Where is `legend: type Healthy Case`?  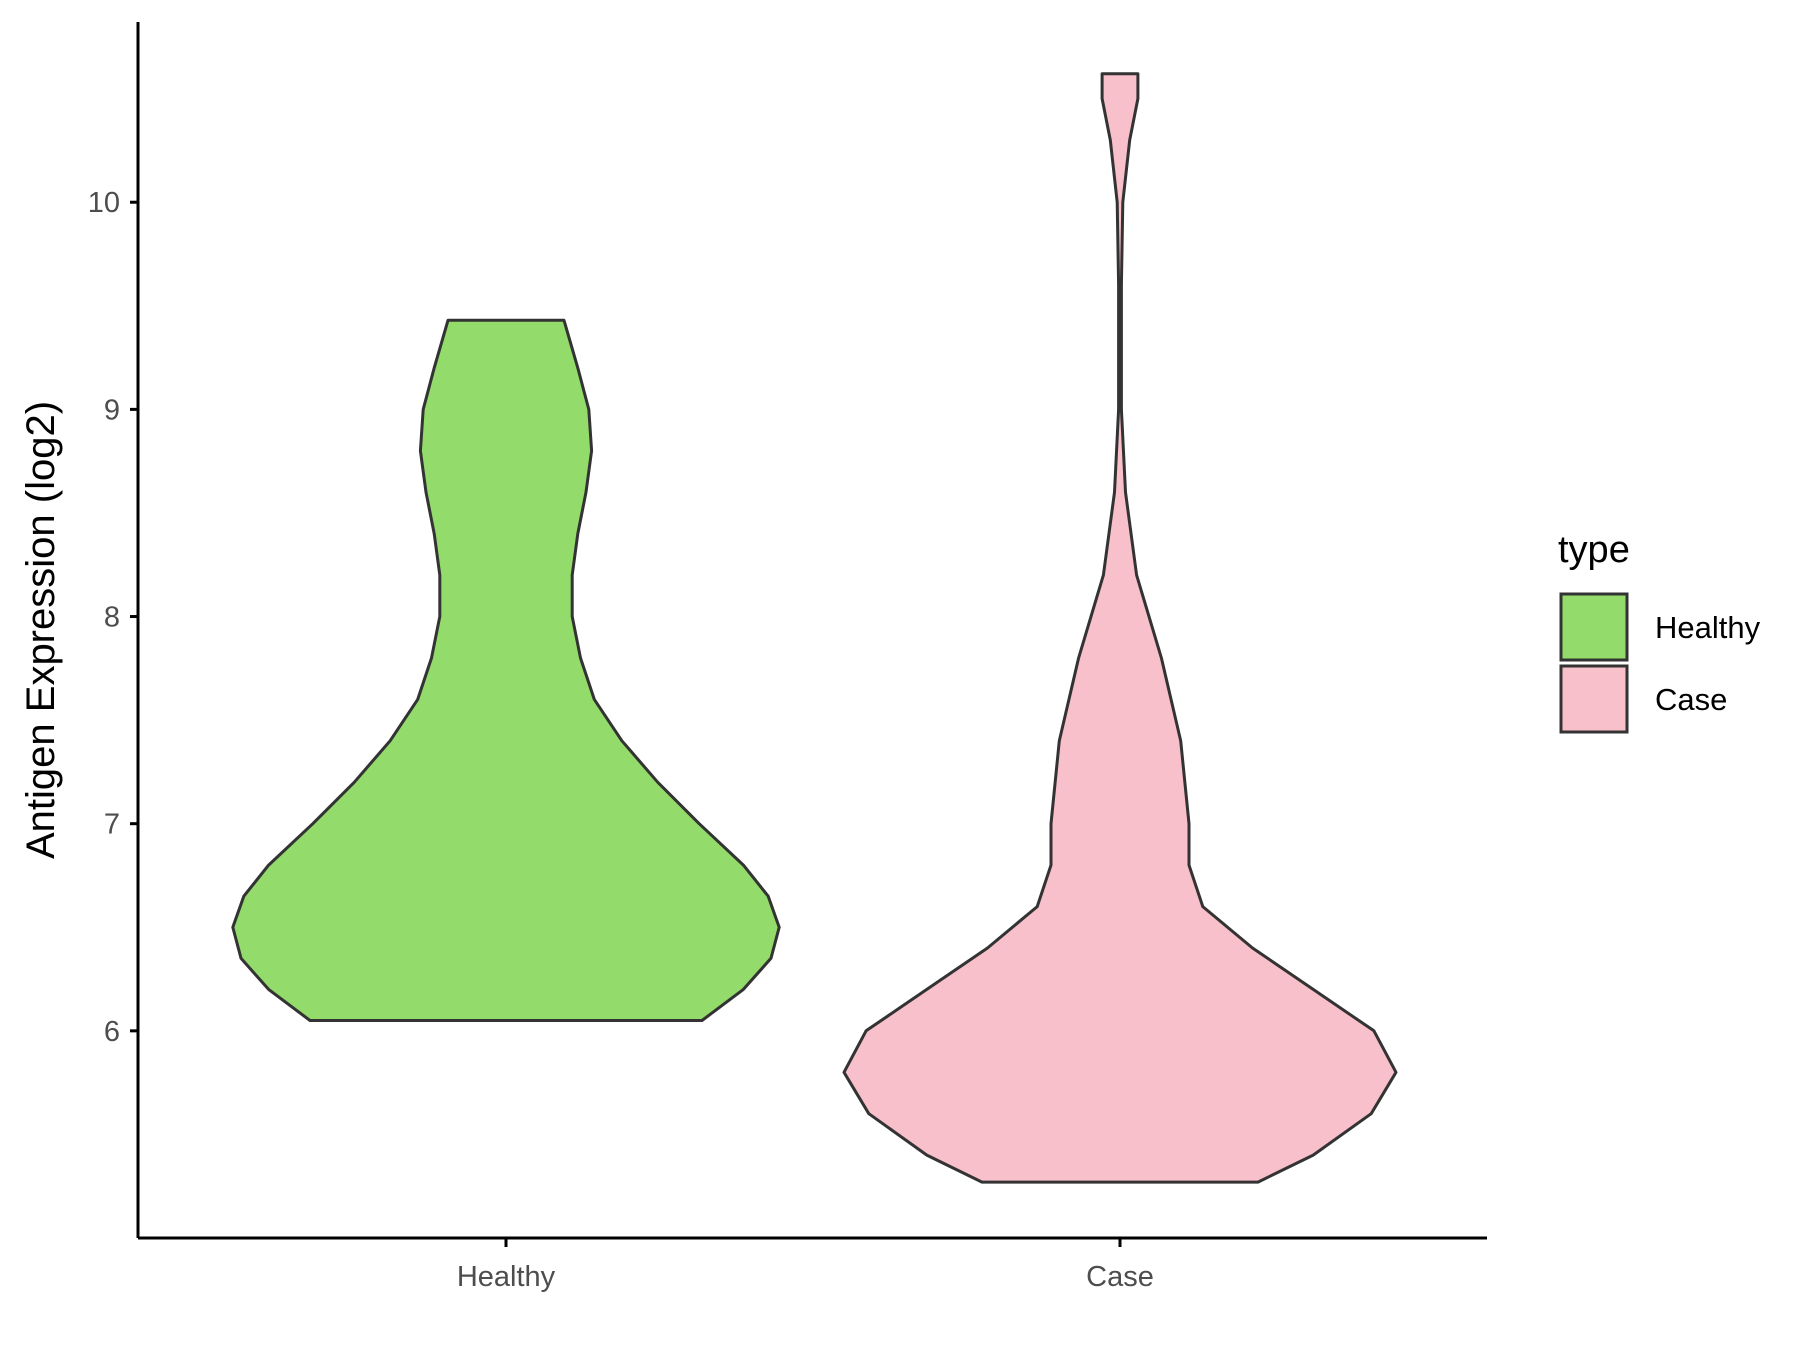
legend: type Healthy Case is located at coordinates (1659, 631).